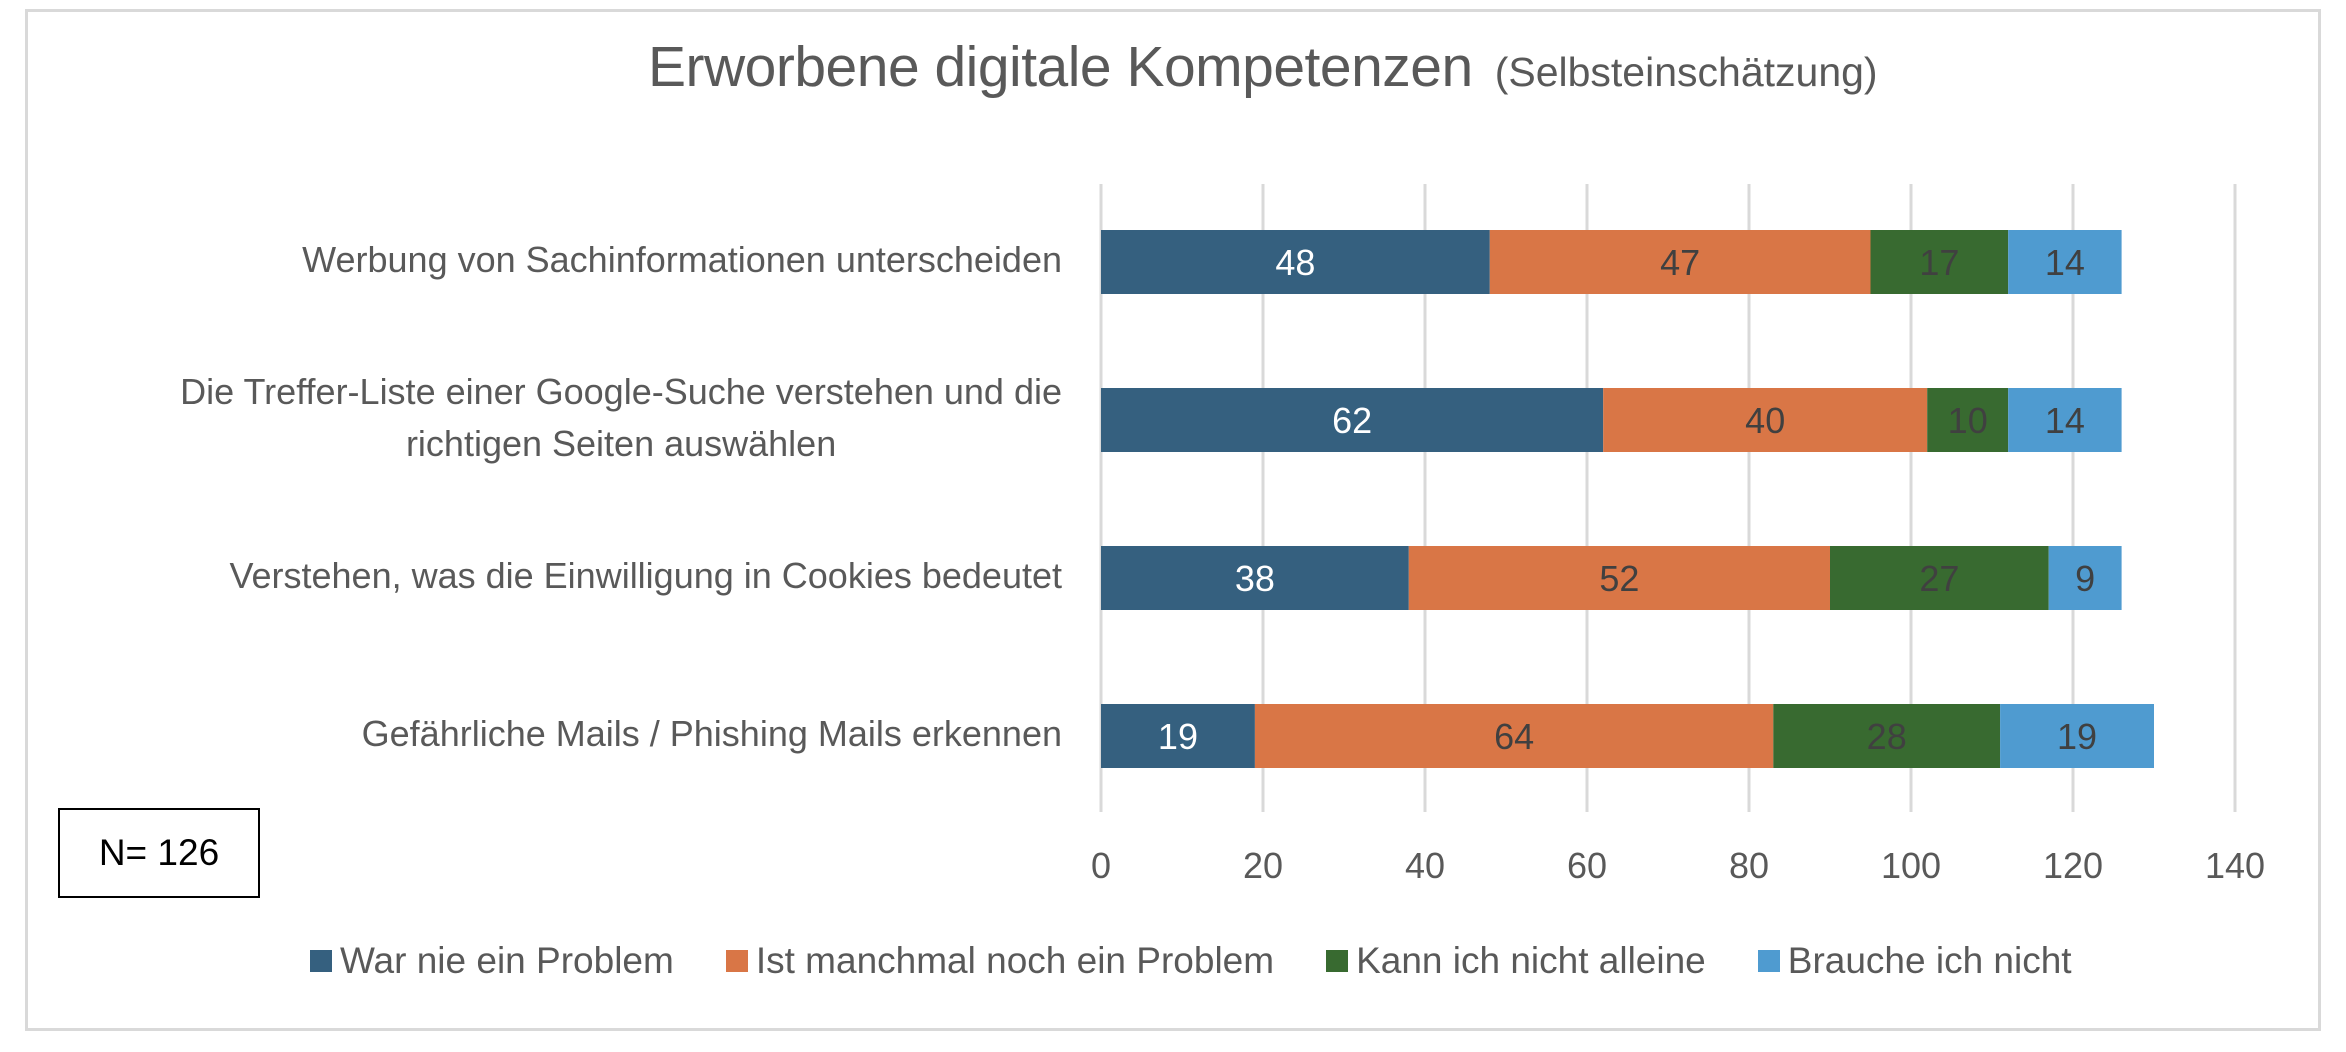 This screenshot has width=2346, height=1052. What do you see at coordinates (1060, 67) in the screenshot?
I see `chart-title-main: Erworbene digitale Kompetenzen` at bounding box center [1060, 67].